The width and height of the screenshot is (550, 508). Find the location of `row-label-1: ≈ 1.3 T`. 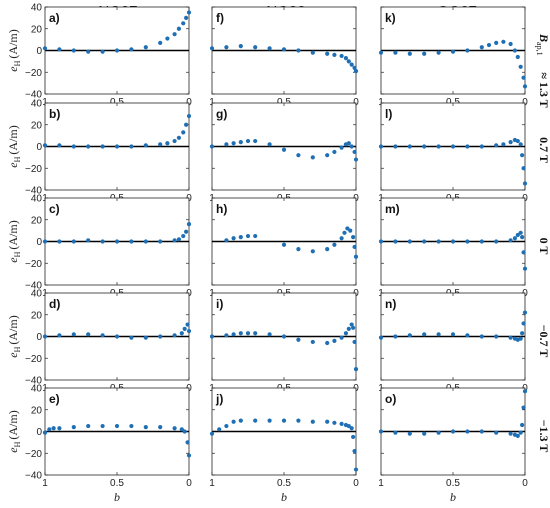

row-label-1: ≈ 1.3 T is located at coordinates (543, 89).